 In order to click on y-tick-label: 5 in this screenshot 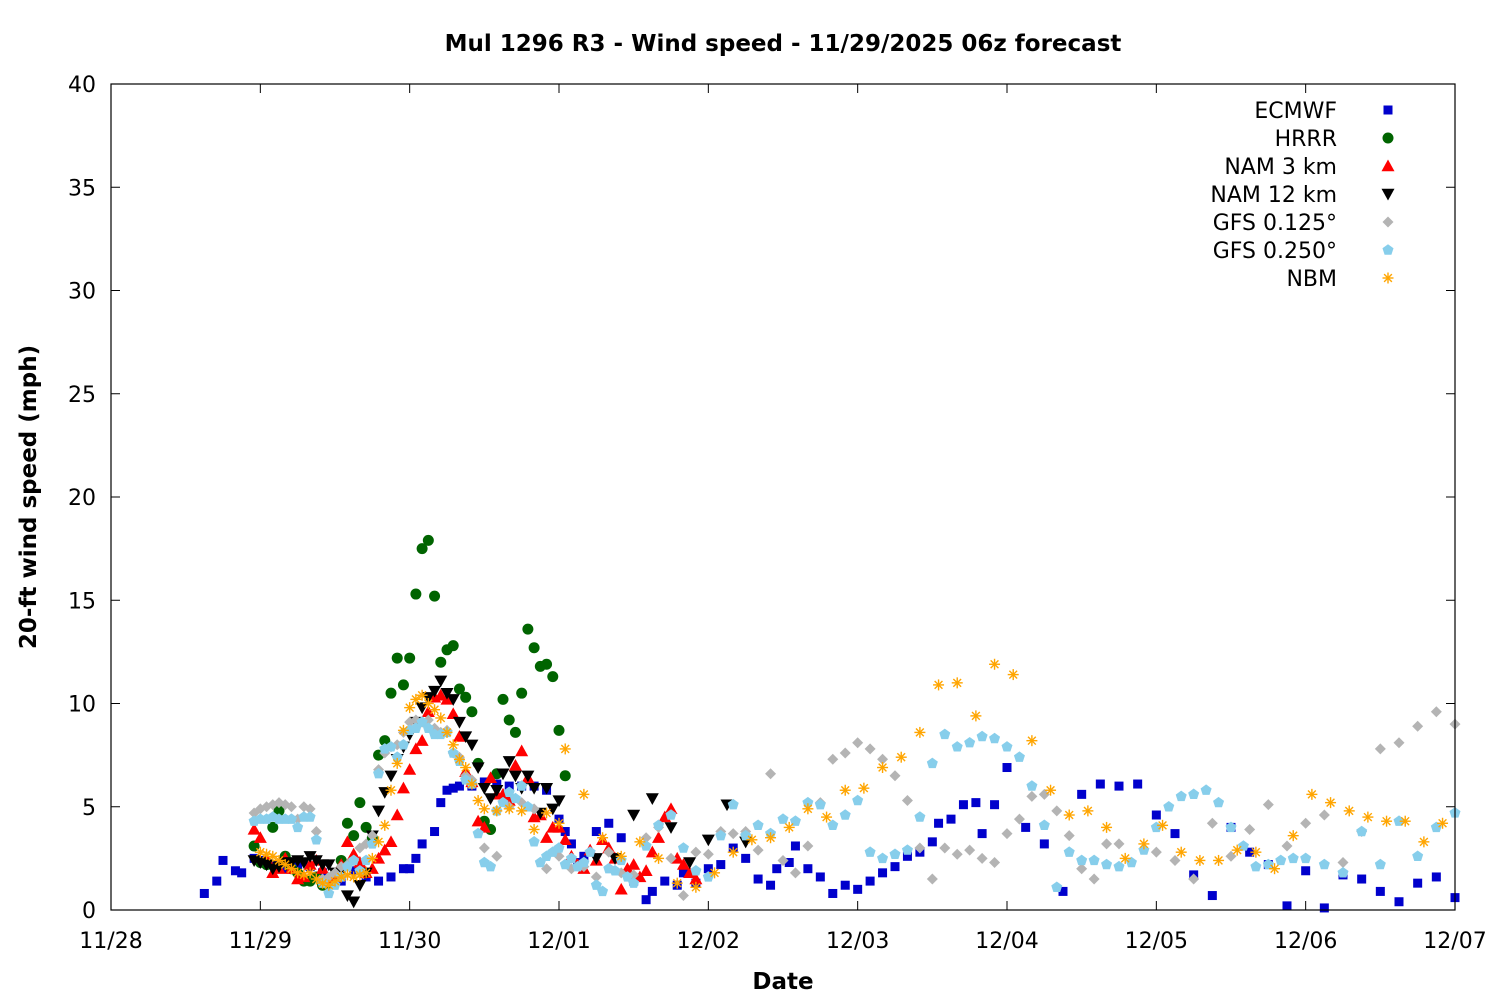, I will do `click(89, 808)`.